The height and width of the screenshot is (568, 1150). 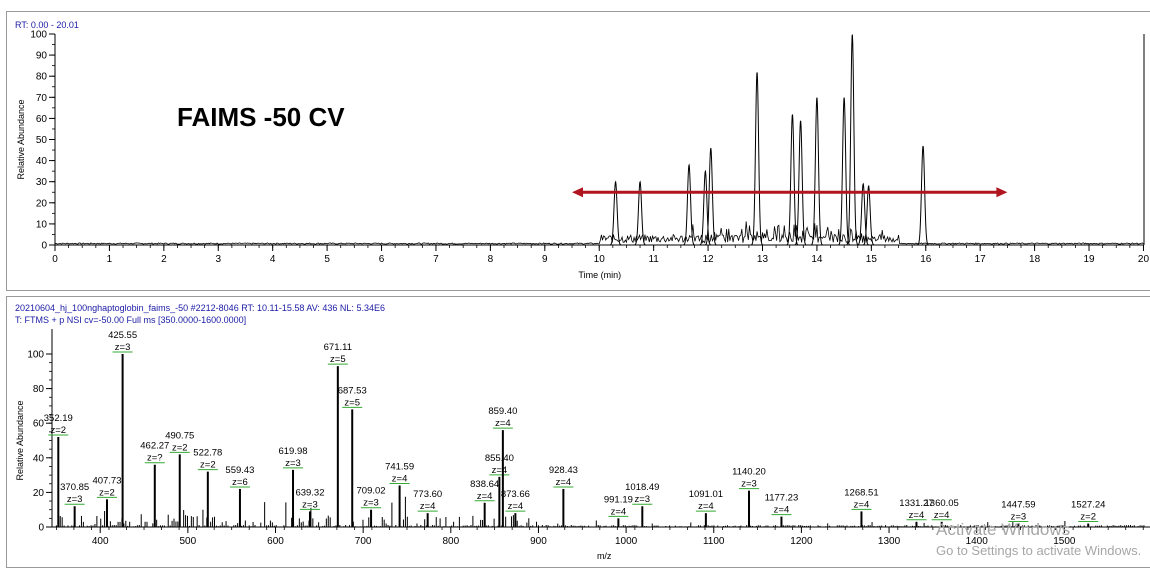 I want to click on x-tick-label: 14, so click(x=817, y=259).